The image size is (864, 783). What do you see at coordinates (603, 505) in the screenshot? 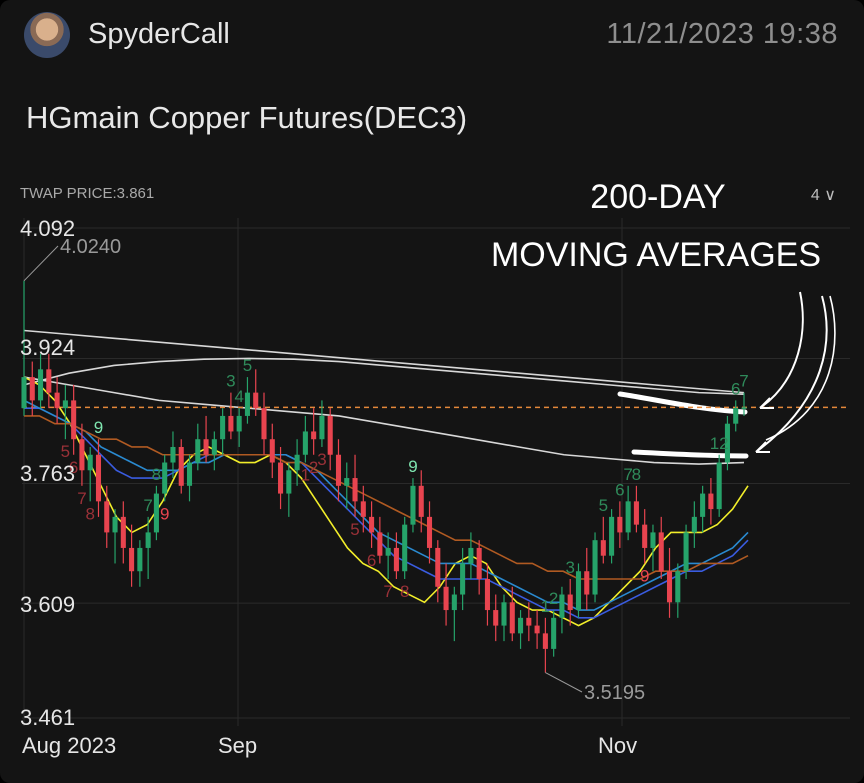
I see `td-marker: 5` at bounding box center [603, 505].